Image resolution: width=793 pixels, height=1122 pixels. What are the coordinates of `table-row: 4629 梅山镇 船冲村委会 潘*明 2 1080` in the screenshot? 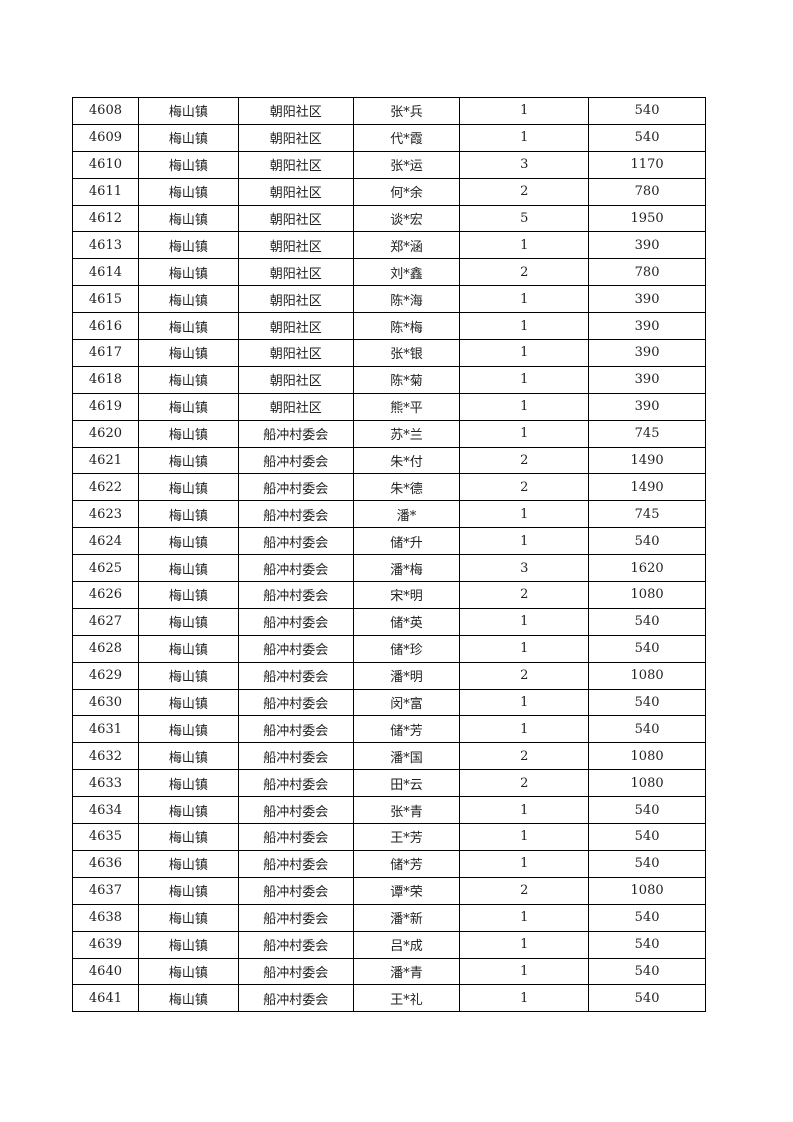 It's located at (389, 675).